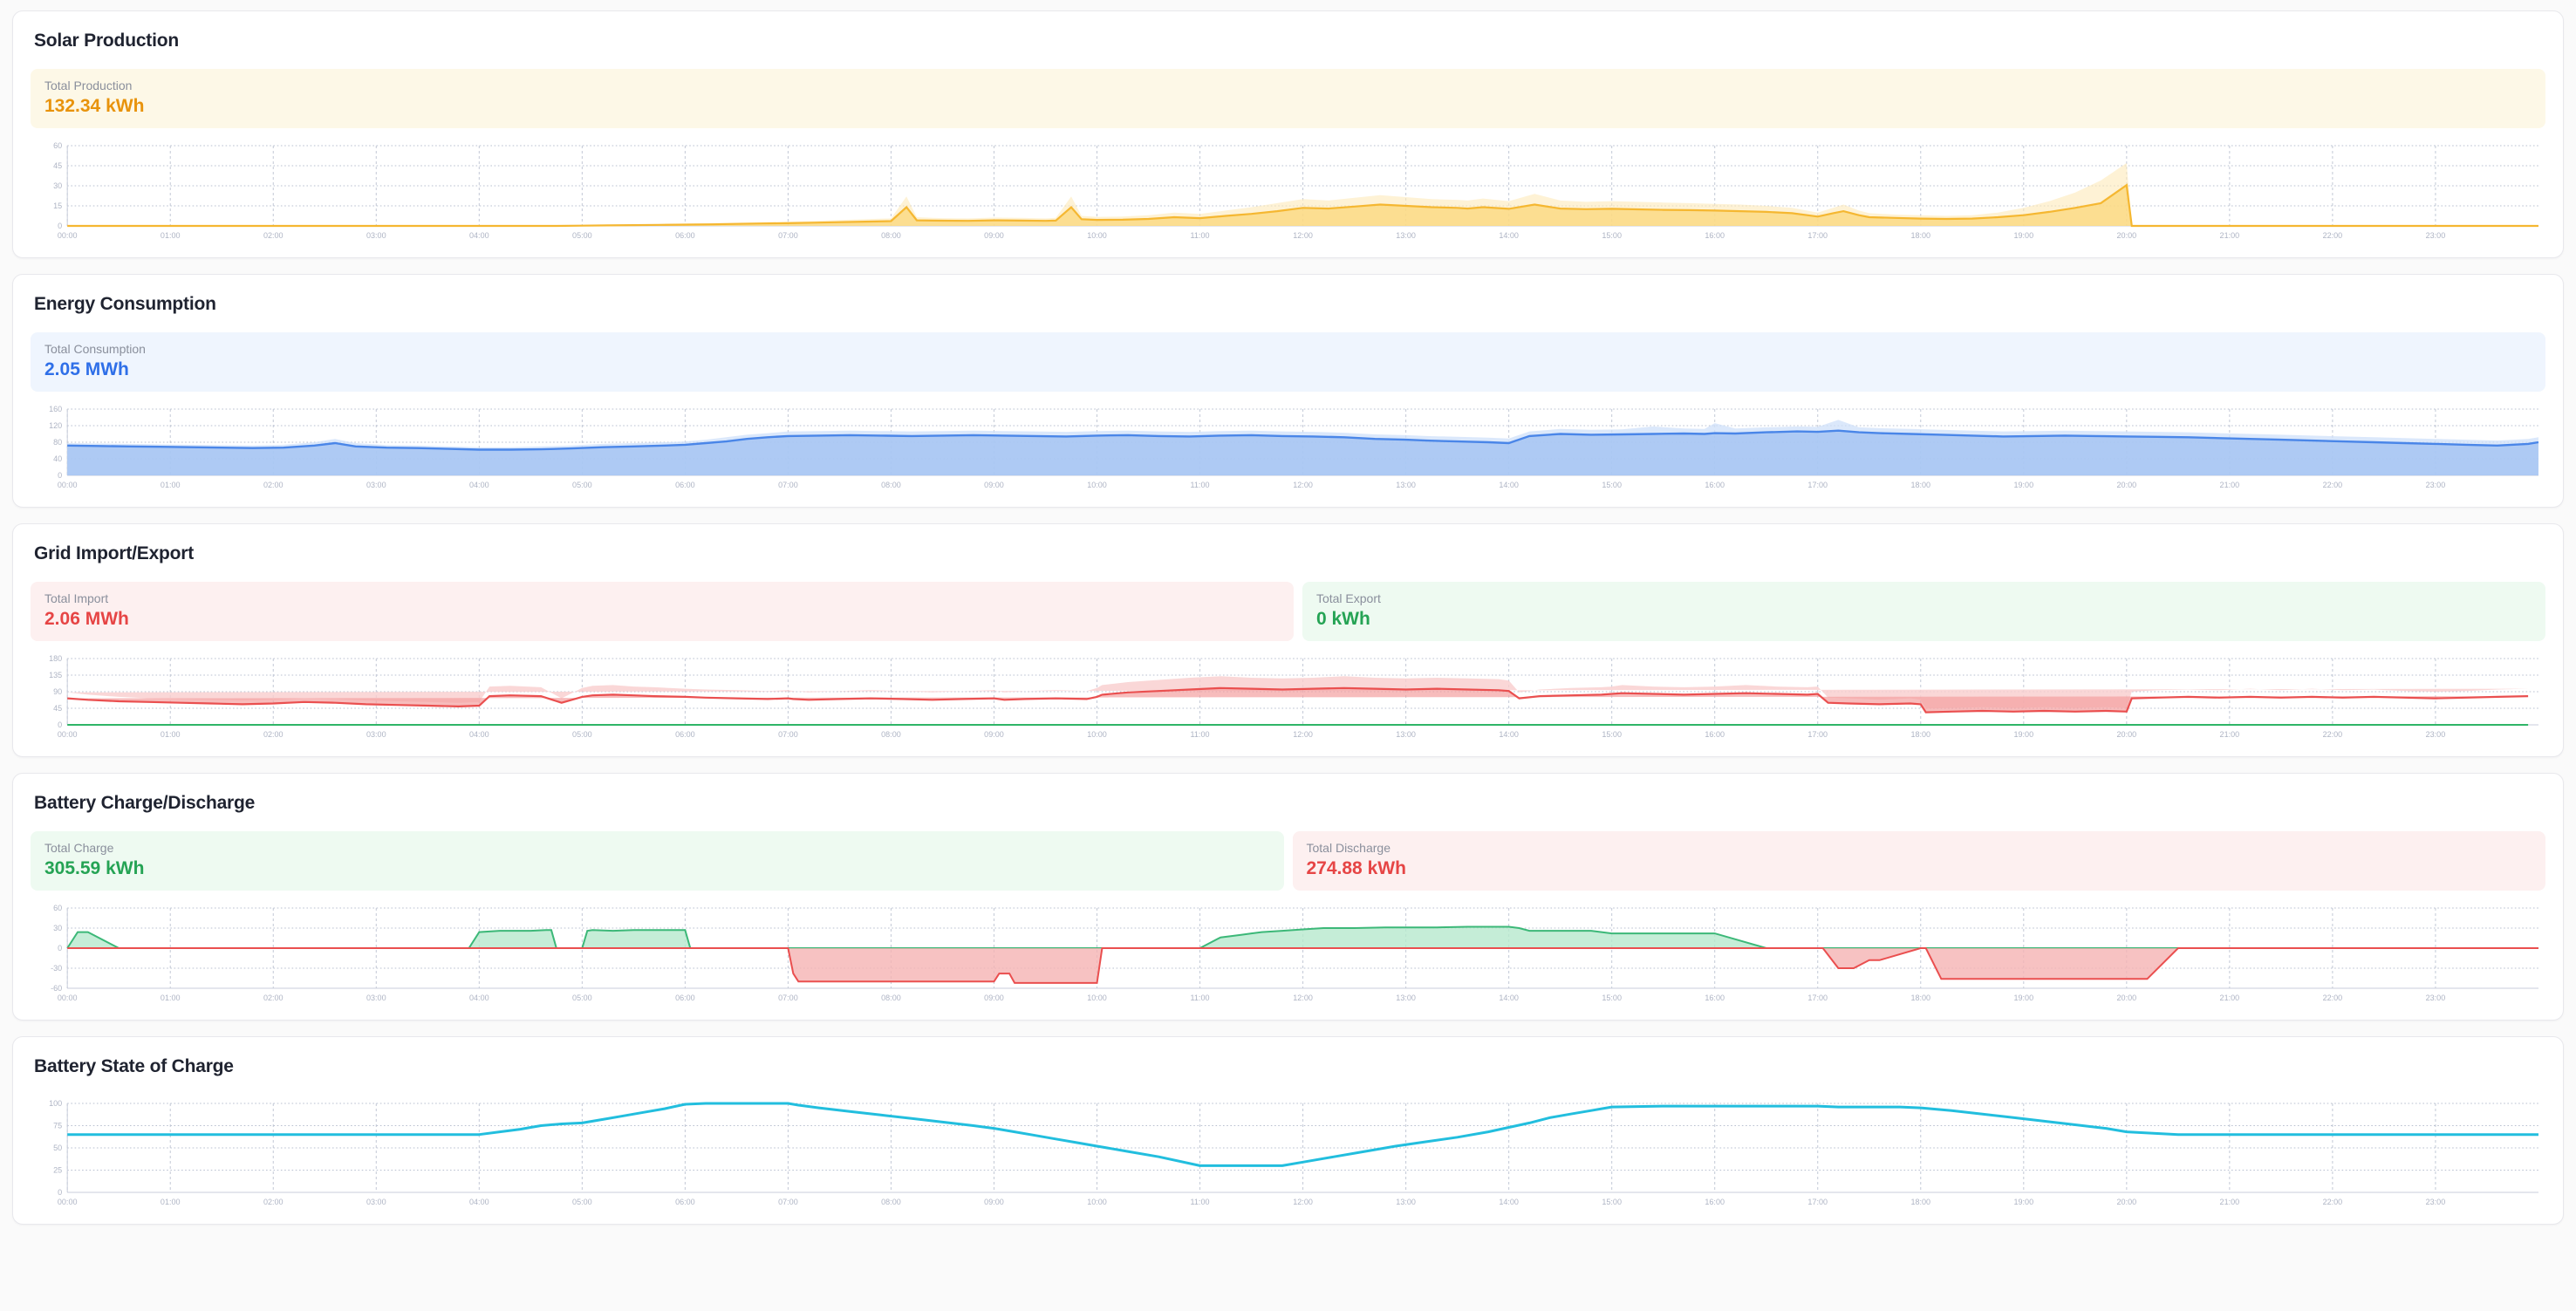 This screenshot has height=1311, width=2576. I want to click on svg-text: 120, so click(55, 425).